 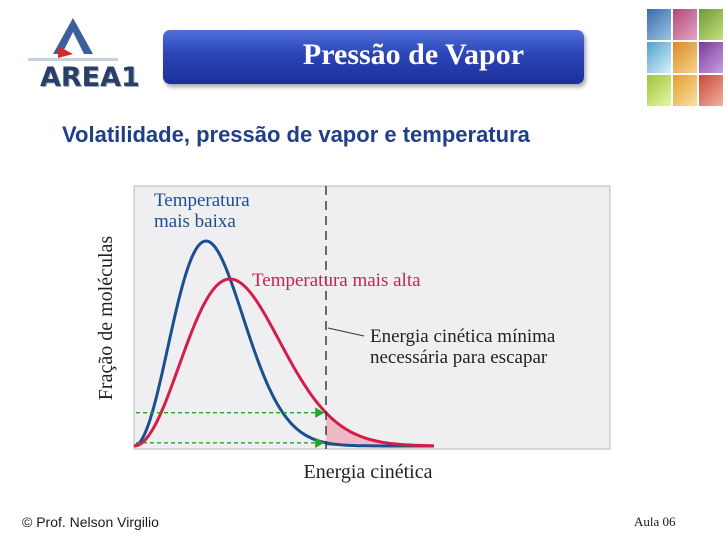 What do you see at coordinates (367, 472) in the screenshot?
I see `x-axis-label: Energia cinética` at bounding box center [367, 472].